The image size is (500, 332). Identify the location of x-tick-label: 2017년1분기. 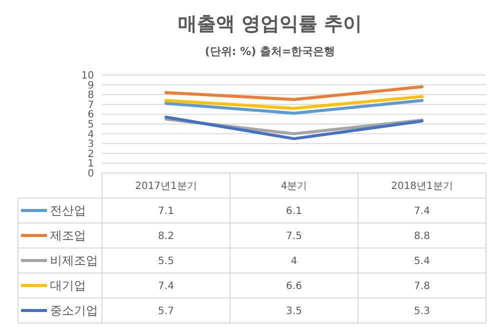
(166, 186).